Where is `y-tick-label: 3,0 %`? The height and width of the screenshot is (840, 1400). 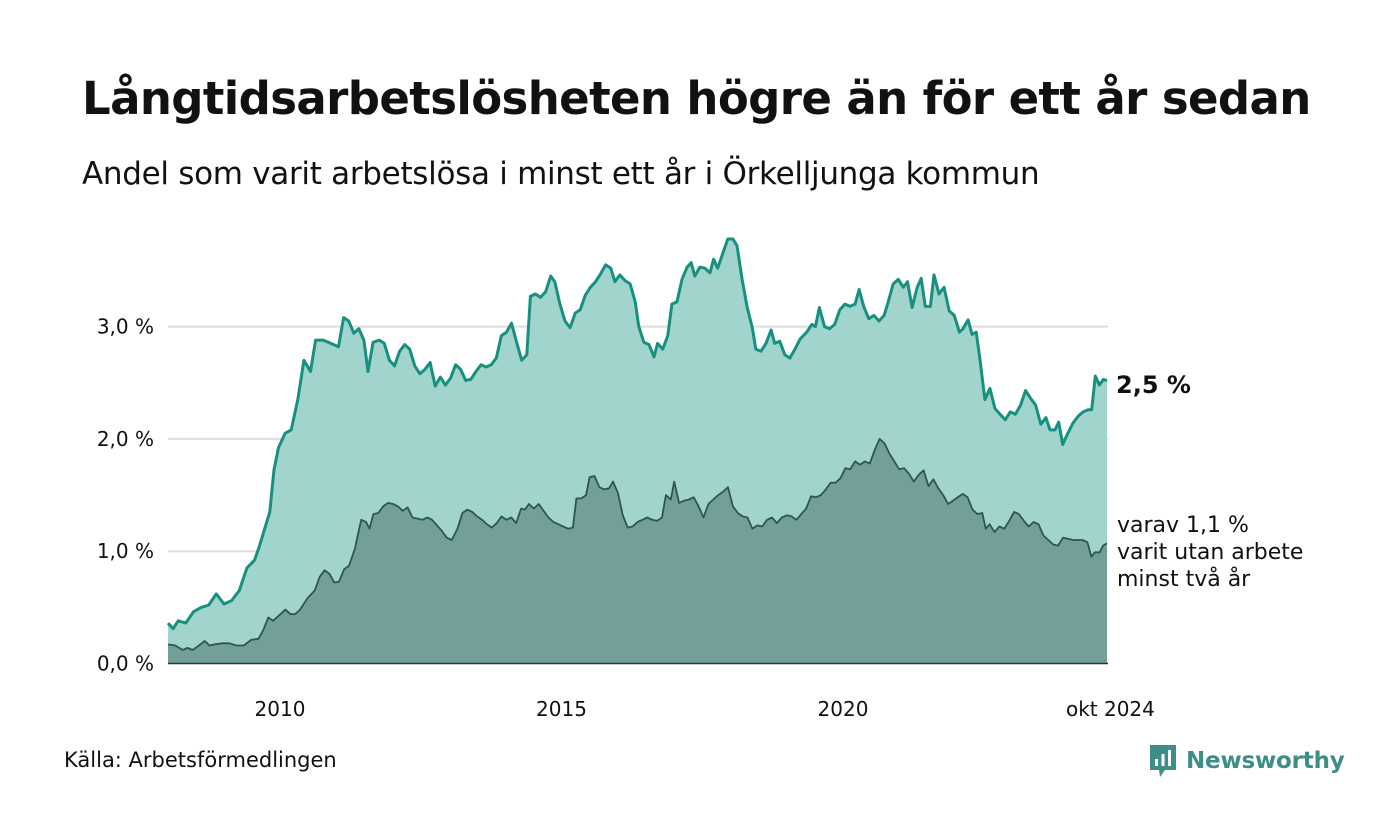
y-tick-label: 3,0 % is located at coordinates (125, 327).